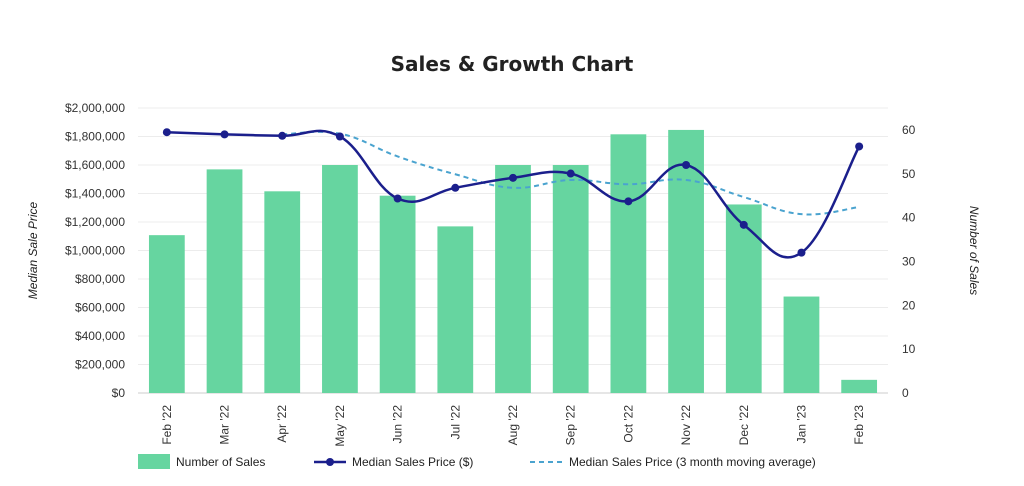 The height and width of the screenshot is (486, 1024). What do you see at coordinates (909, 130) in the screenshot?
I see `right-axis-tick-label: 60` at bounding box center [909, 130].